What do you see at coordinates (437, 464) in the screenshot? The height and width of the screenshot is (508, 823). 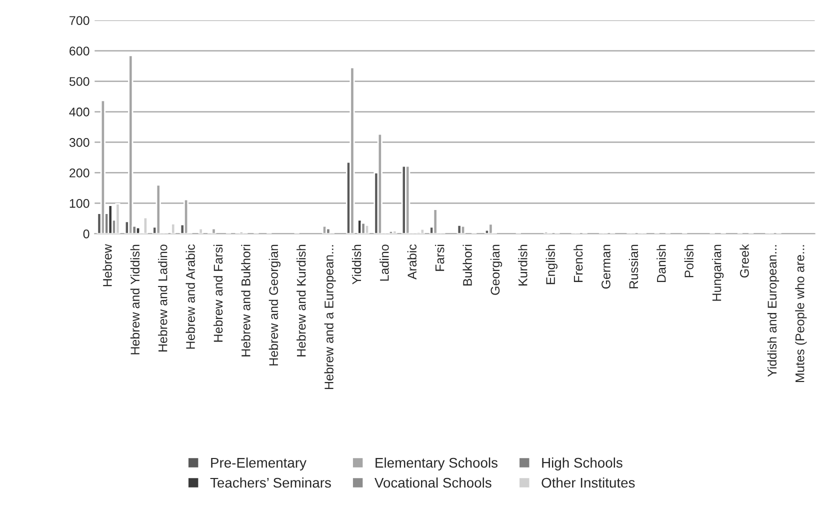 I see `legend-label: Elementary Schools` at bounding box center [437, 464].